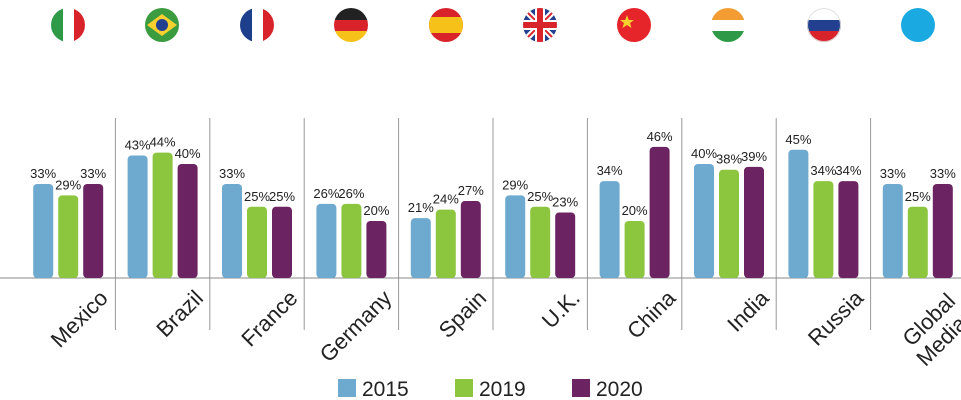 The image size is (961, 400). I want to click on legend-label: 2019, so click(502, 389).